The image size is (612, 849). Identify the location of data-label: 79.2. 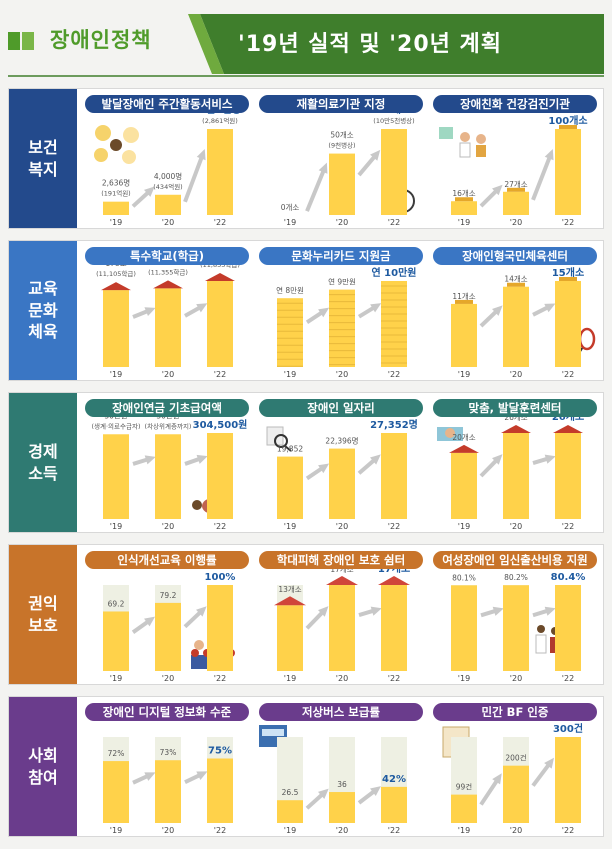
(168, 595).